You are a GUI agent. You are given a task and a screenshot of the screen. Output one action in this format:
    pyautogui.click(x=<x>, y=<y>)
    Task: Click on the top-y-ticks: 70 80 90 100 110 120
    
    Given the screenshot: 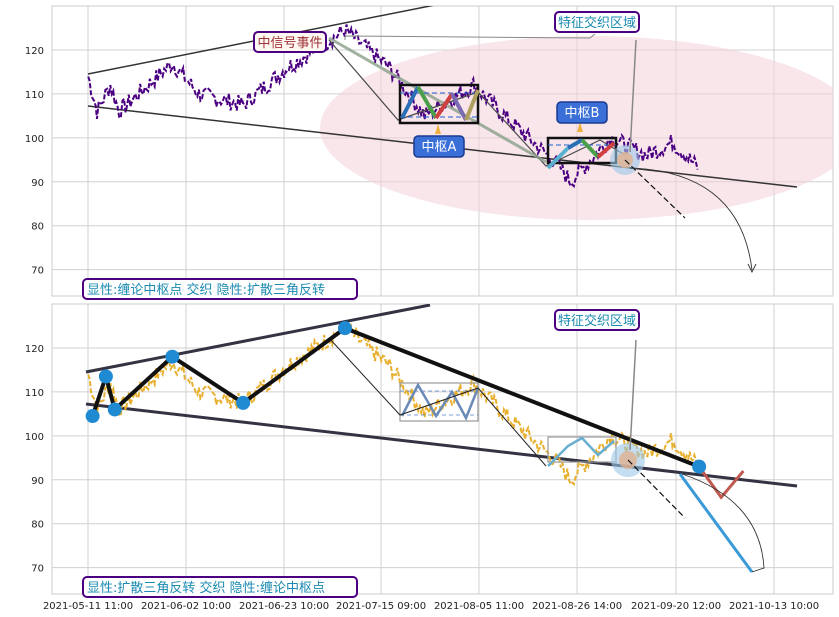 What is the action you would take?
    pyautogui.click(x=34, y=161)
    